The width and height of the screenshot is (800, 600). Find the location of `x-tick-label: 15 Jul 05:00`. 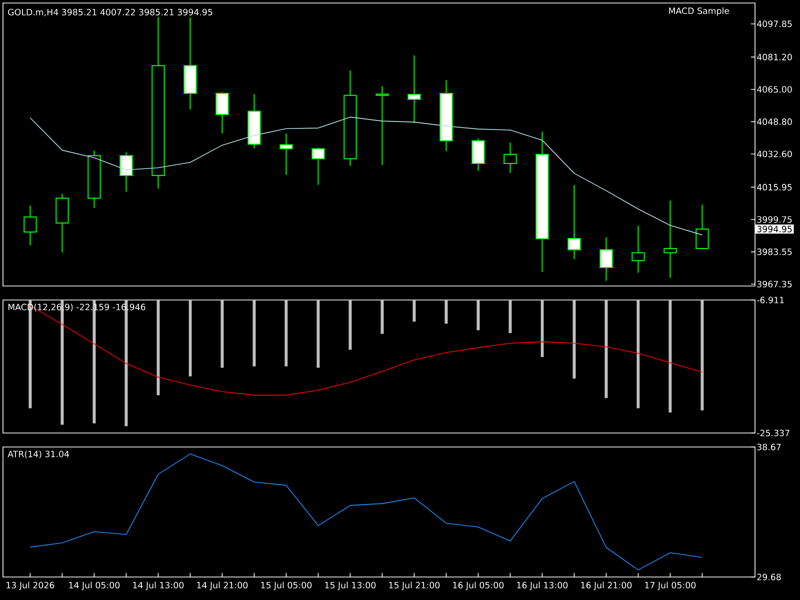

x-tick-label: 15 Jul 05:00 is located at coordinates (286, 586).